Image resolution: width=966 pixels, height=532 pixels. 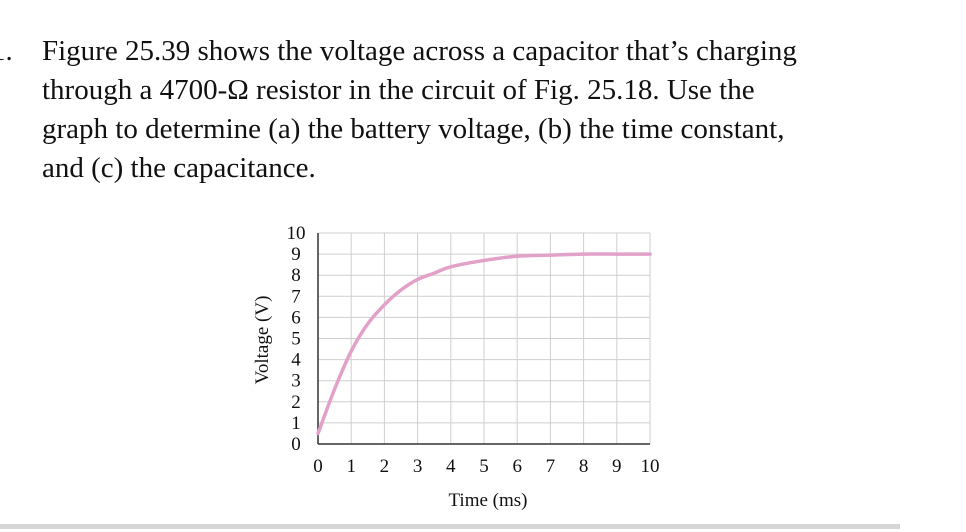 What do you see at coordinates (296, 423) in the screenshot?
I see `y-tick-label: 1` at bounding box center [296, 423].